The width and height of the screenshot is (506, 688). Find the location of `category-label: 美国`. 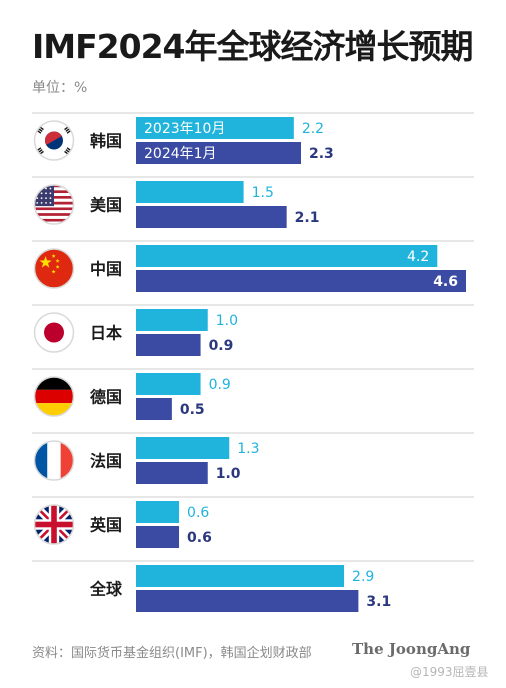

category-label: 美国 is located at coordinates (106, 205).